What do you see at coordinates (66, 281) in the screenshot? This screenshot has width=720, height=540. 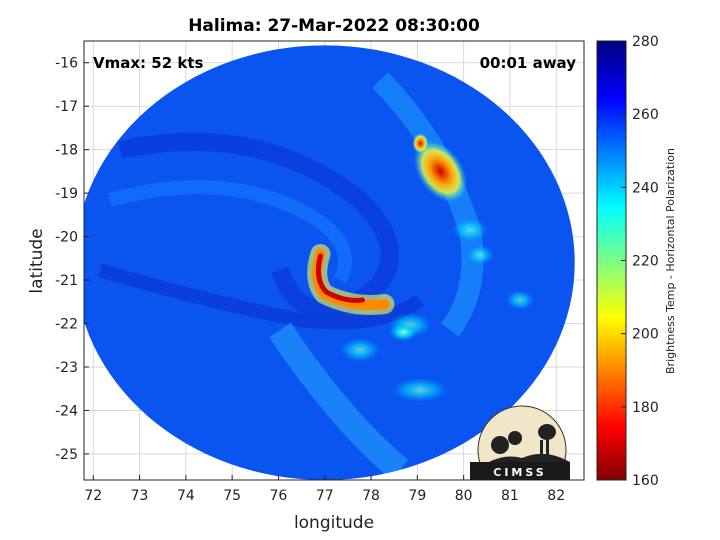 I see `y-tick-label: -21` at bounding box center [66, 281].